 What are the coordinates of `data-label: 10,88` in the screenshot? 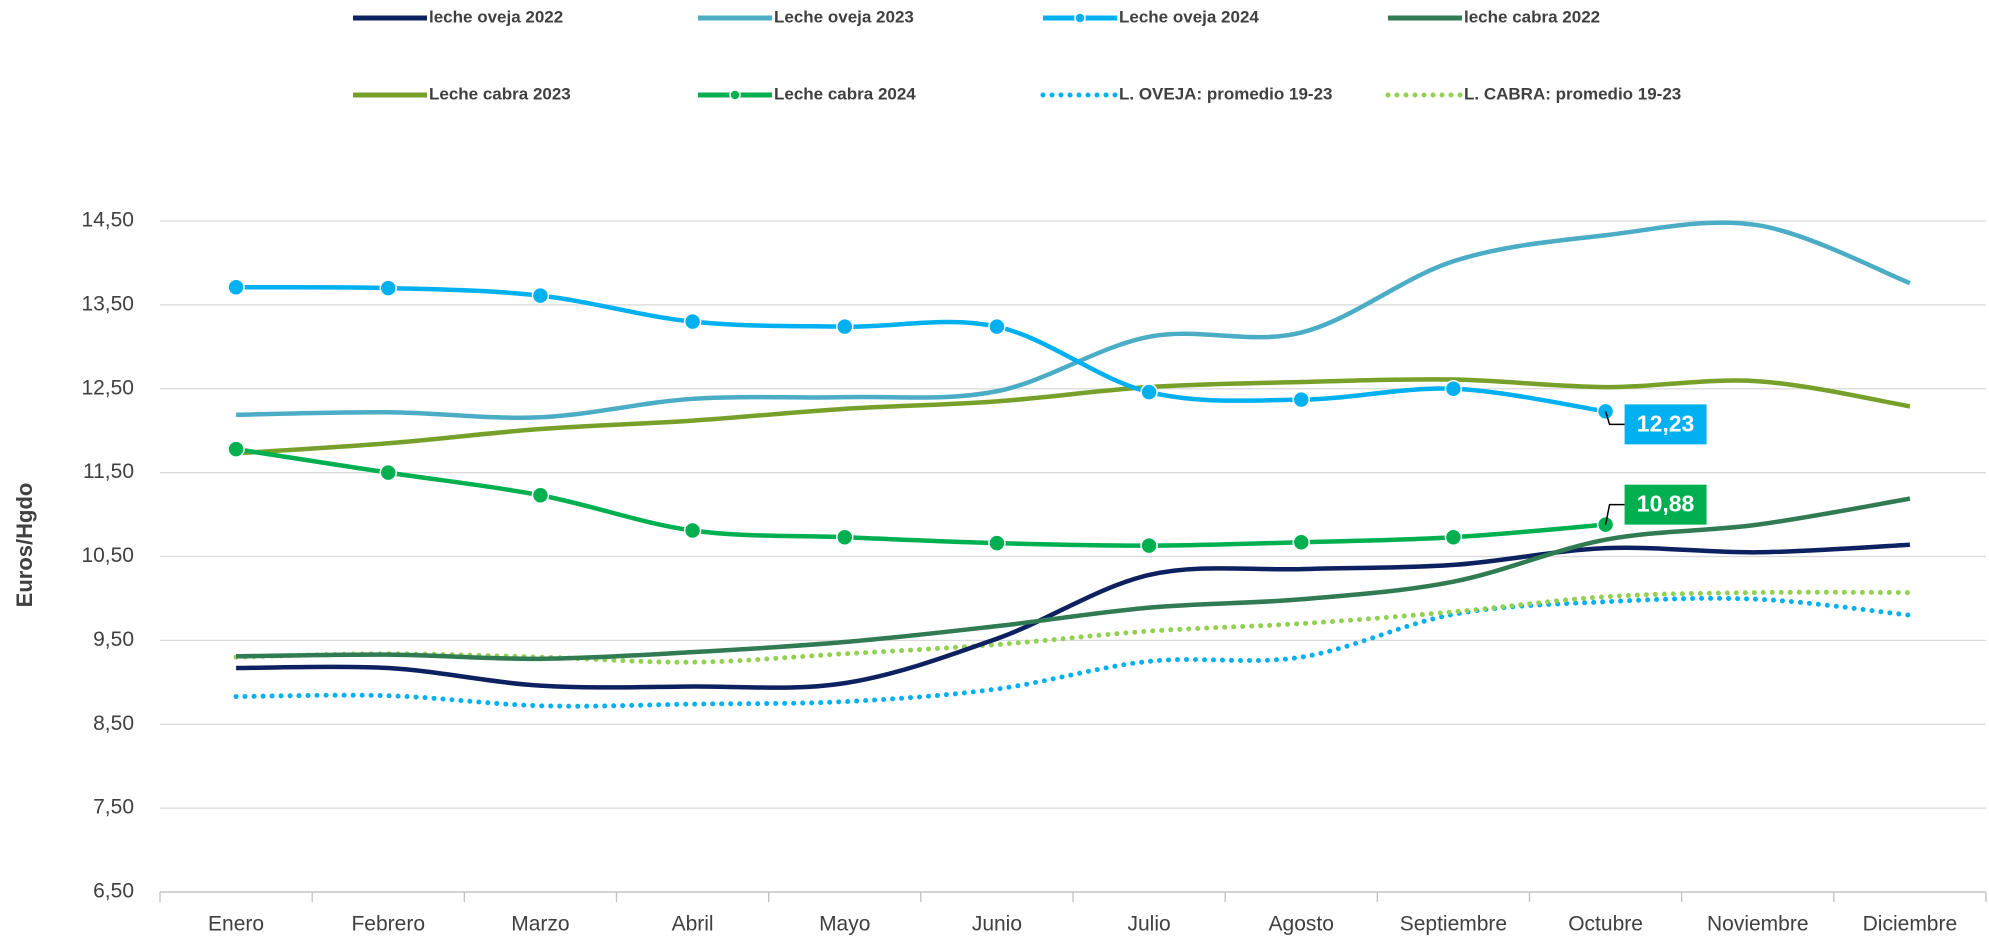 It's located at (1666, 504).